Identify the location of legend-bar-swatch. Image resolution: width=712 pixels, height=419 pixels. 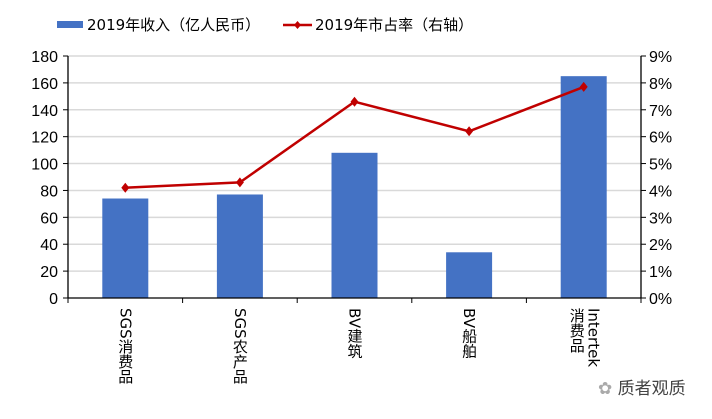
(70, 24).